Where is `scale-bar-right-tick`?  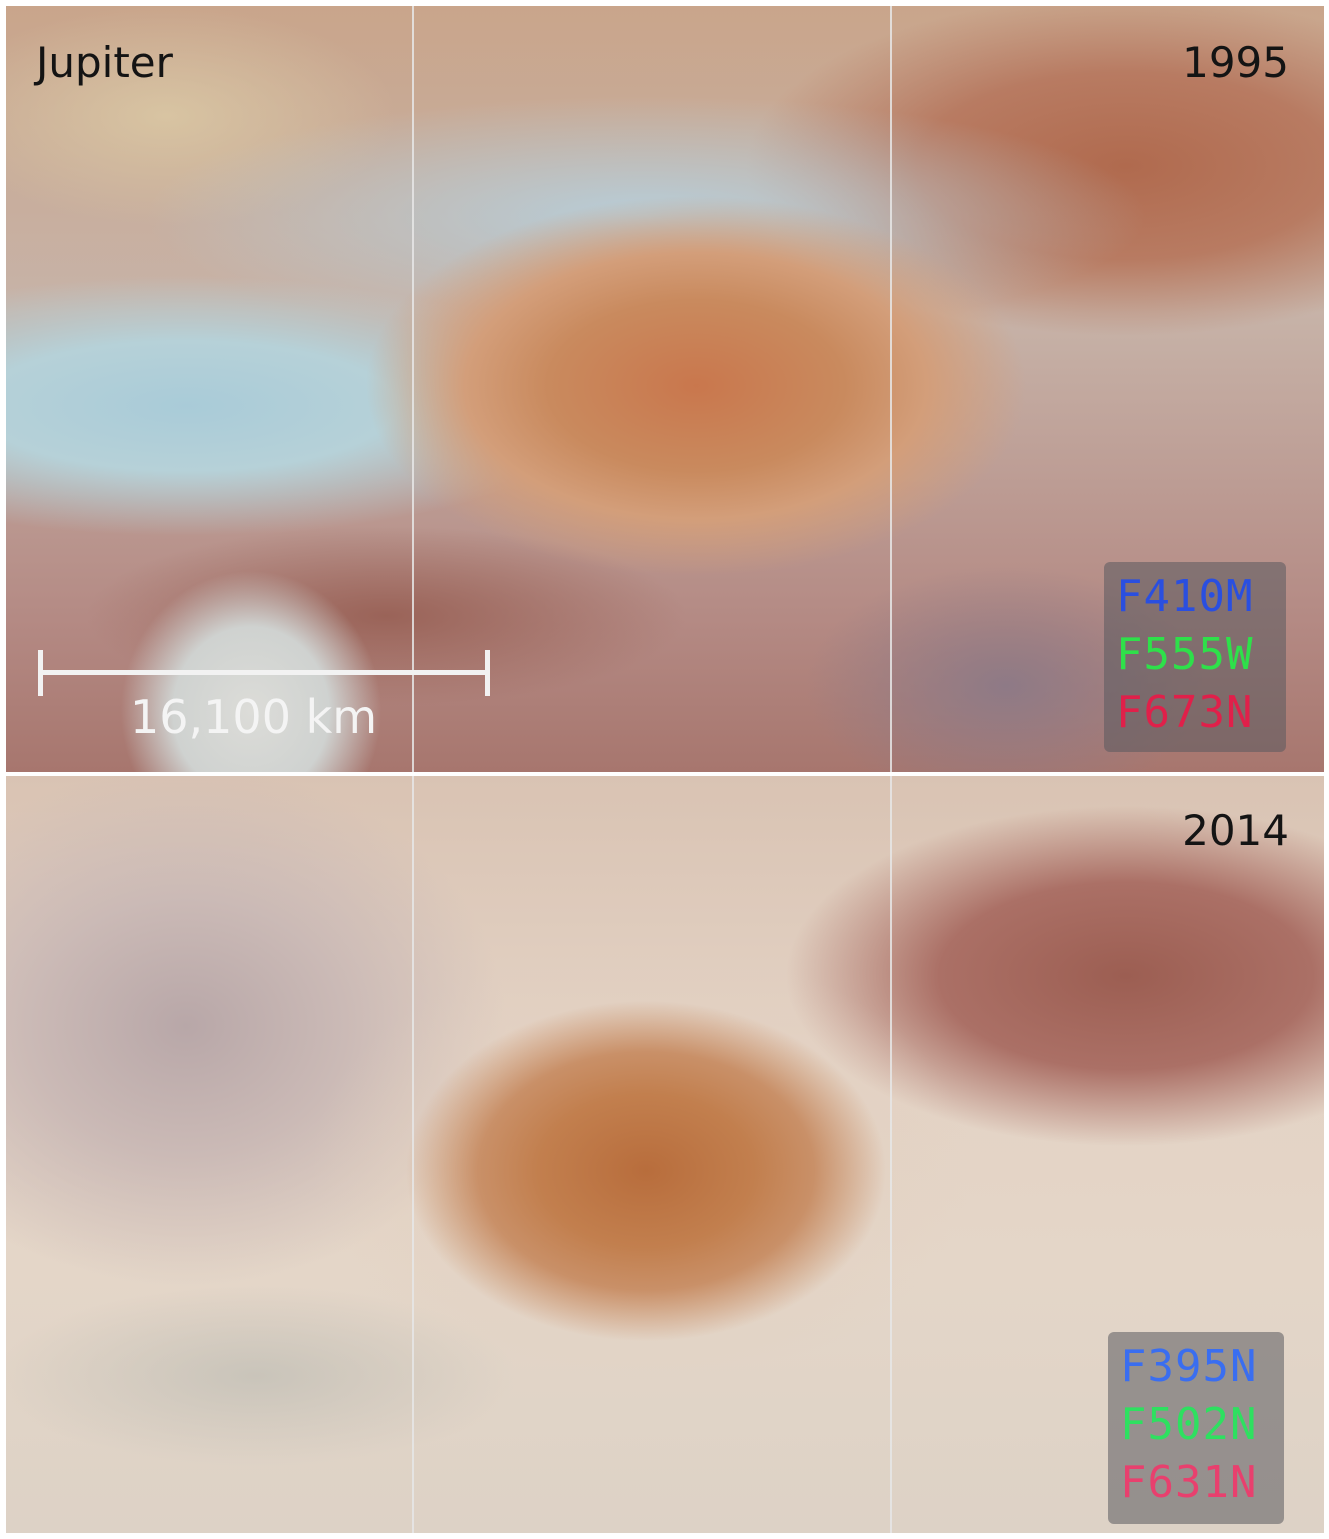 scale-bar-right-tick is located at coordinates (487, 673).